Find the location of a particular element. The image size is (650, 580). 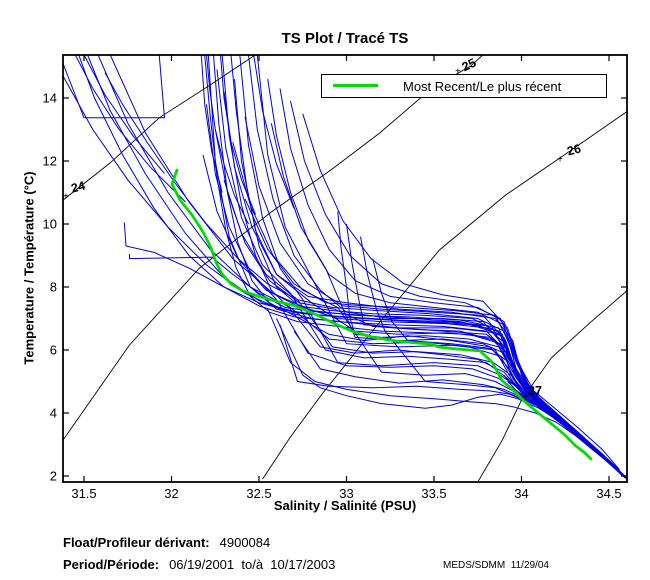

x-tick-label: 32.5 is located at coordinates (258, 493).